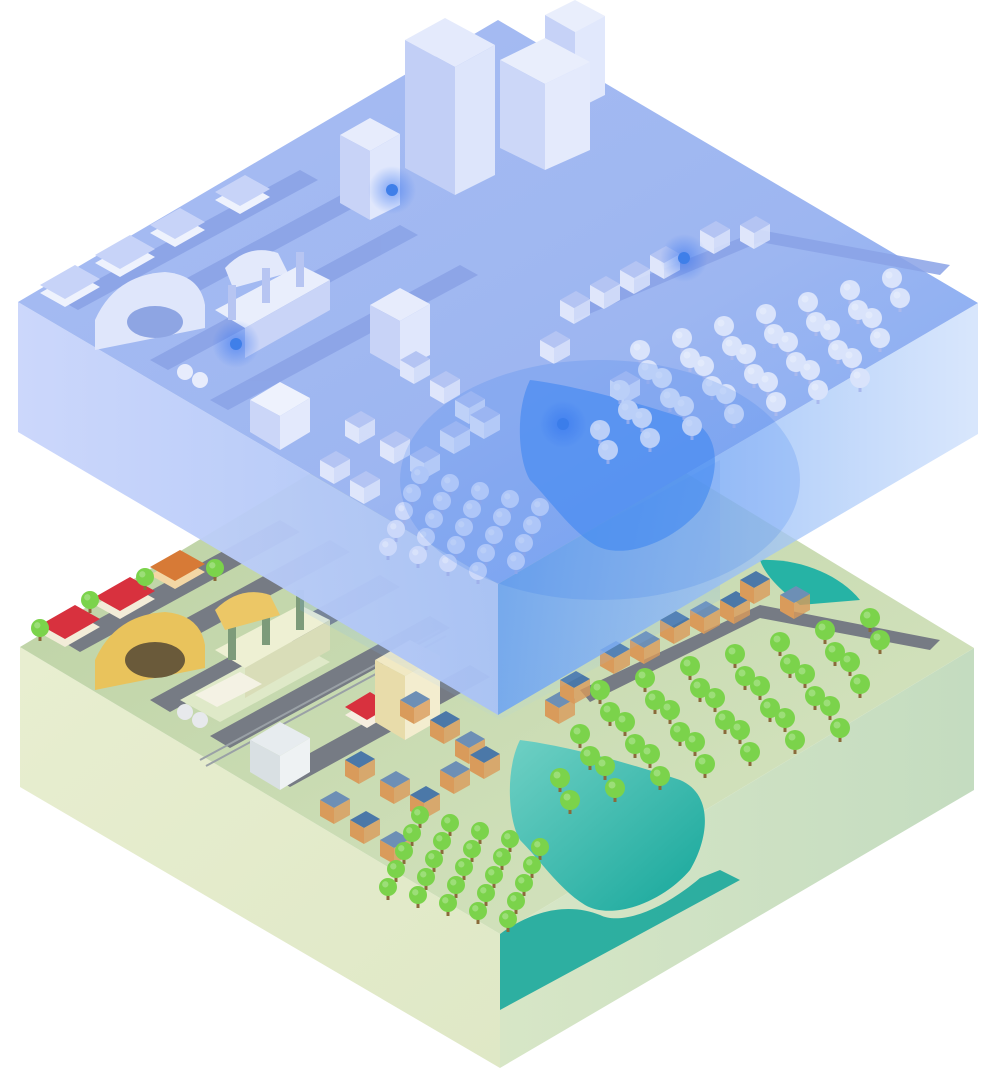 Image resolution: width=986 pixels, height=1073 pixels. What do you see at coordinates (212, 319) in the screenshot?
I see `twin-factory` at bounding box center [212, 319].